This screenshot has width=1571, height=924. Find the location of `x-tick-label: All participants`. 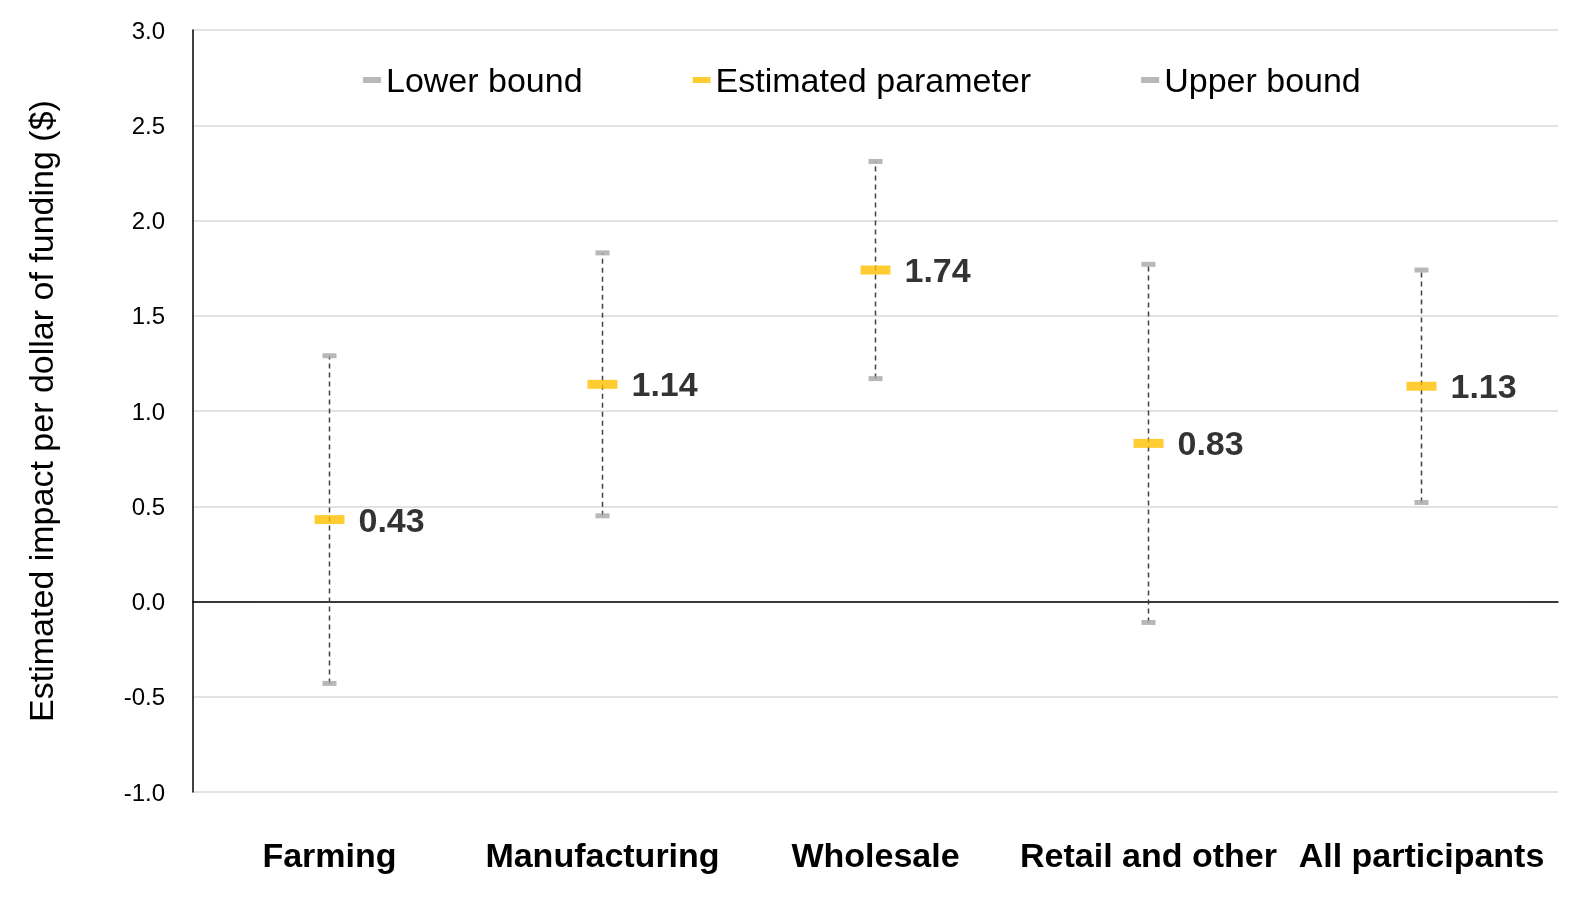

x-tick-label: All participants is located at coordinates (1421, 855).